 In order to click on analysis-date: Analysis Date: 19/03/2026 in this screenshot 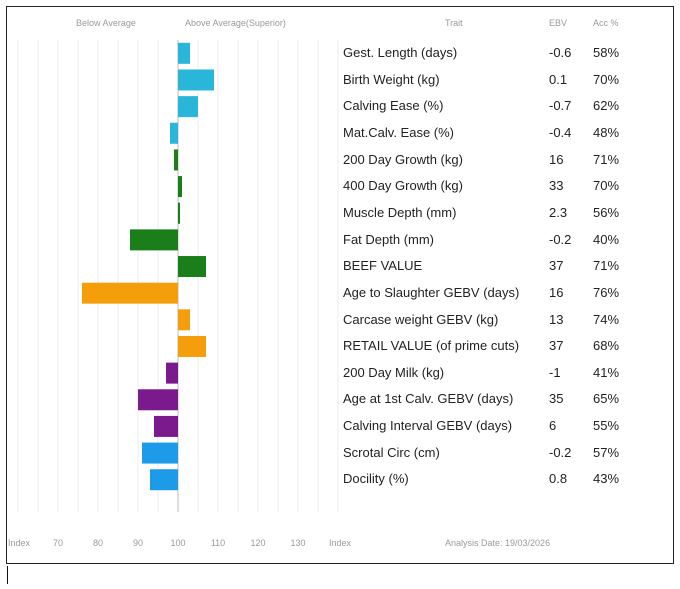, I will do `click(497, 543)`.